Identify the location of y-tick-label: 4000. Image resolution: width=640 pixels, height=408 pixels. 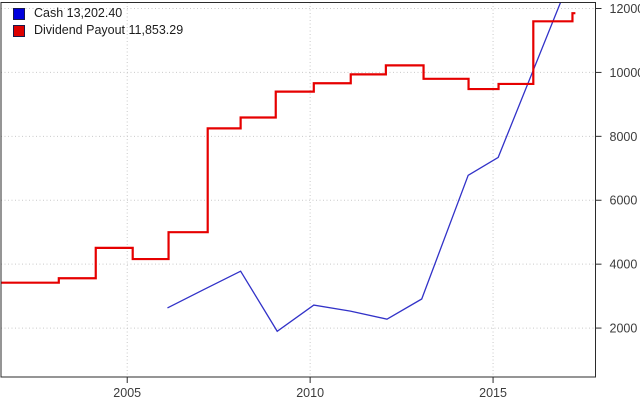
(624, 265).